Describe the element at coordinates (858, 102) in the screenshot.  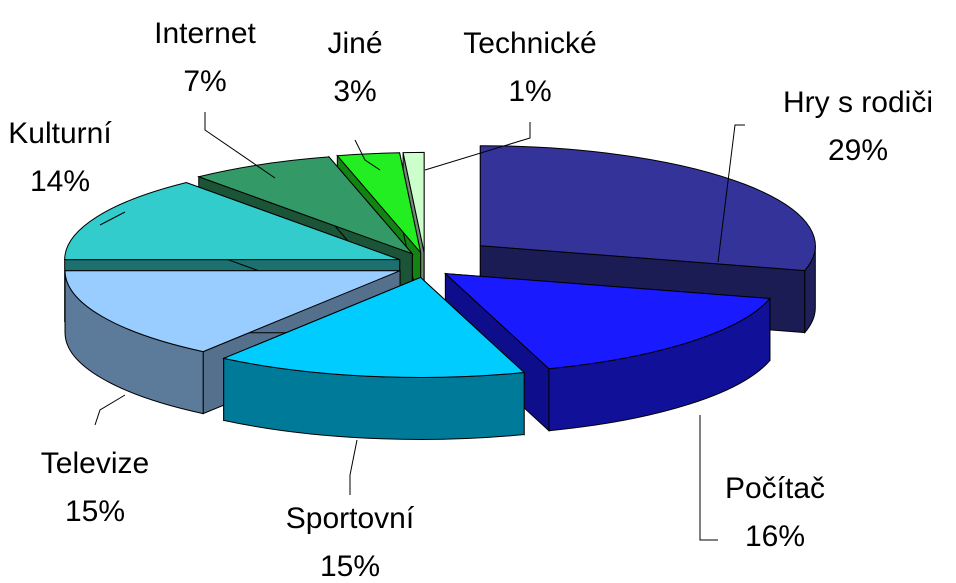
I see `slice-label: Hry s rodiči` at that location.